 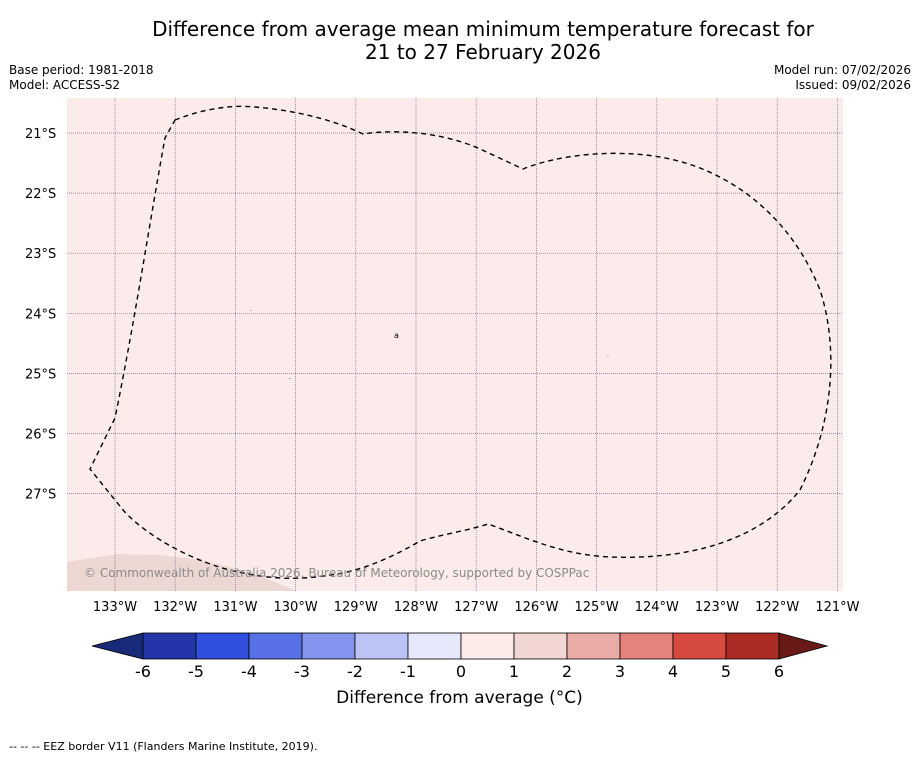 What do you see at coordinates (40, 254) in the screenshot?
I see `latitude-label: 23°S` at bounding box center [40, 254].